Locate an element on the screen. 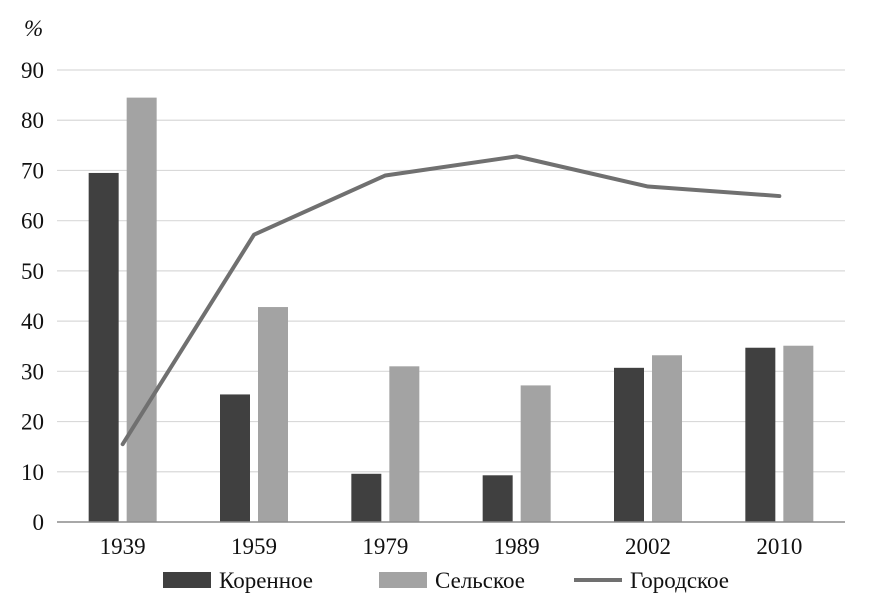  y-tick-label: 10 is located at coordinates (32, 472).